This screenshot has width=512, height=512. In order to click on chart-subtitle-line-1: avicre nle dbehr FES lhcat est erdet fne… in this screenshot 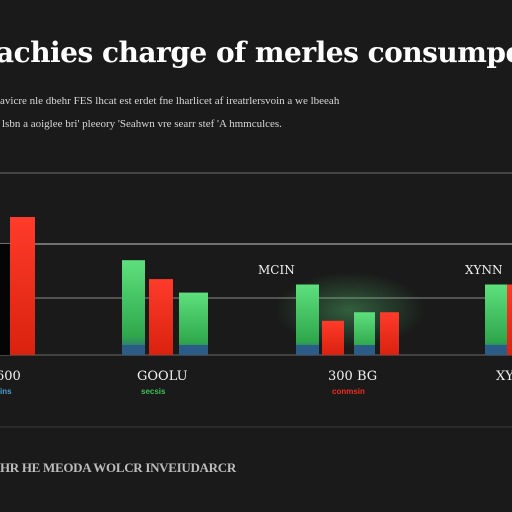, I will do `click(170, 101)`.